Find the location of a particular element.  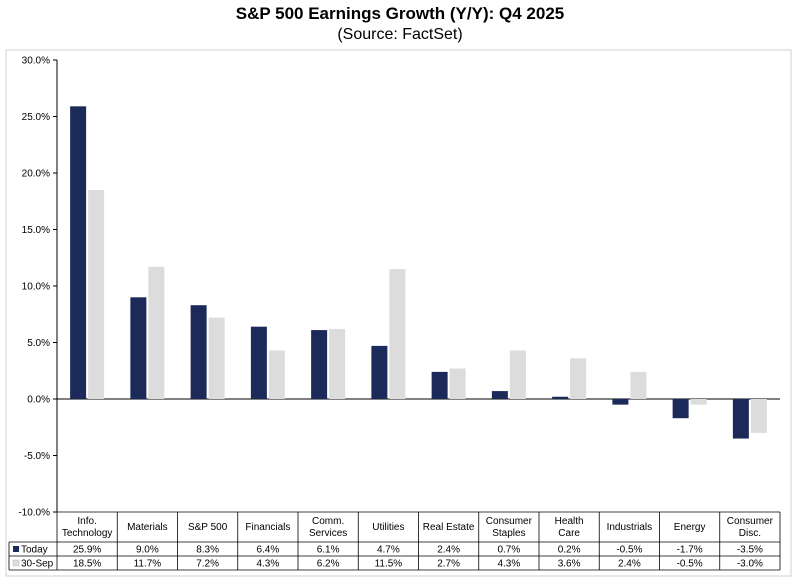

category-label: Comm. is located at coordinates (328, 521).